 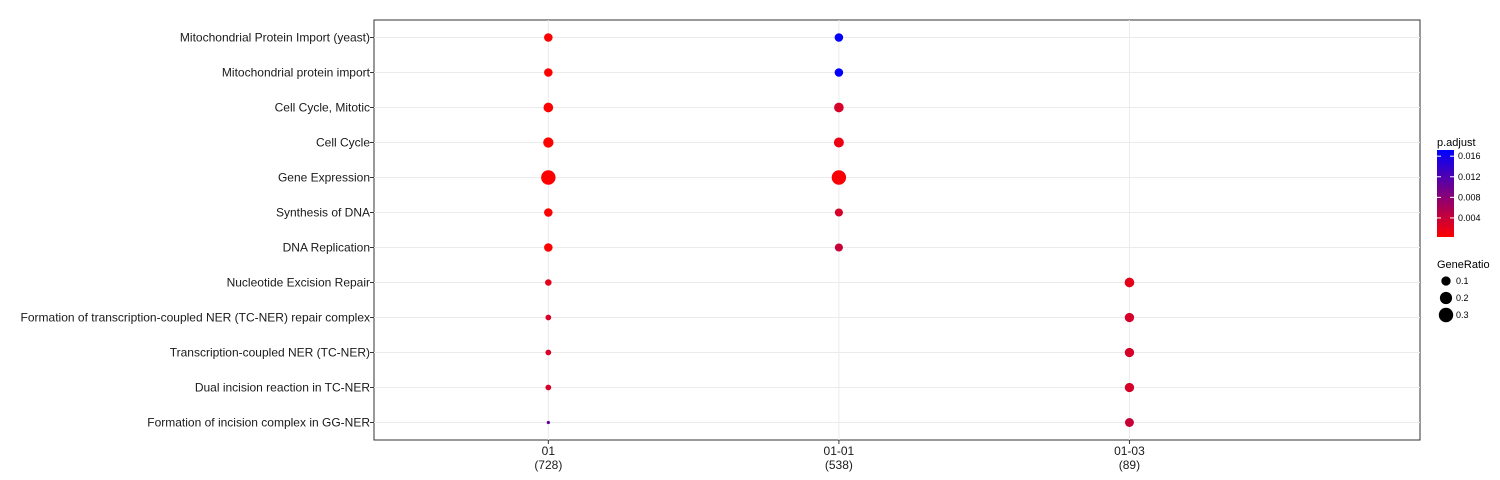 I want to click on color-legend-label: 0.012, so click(x=1469, y=177).